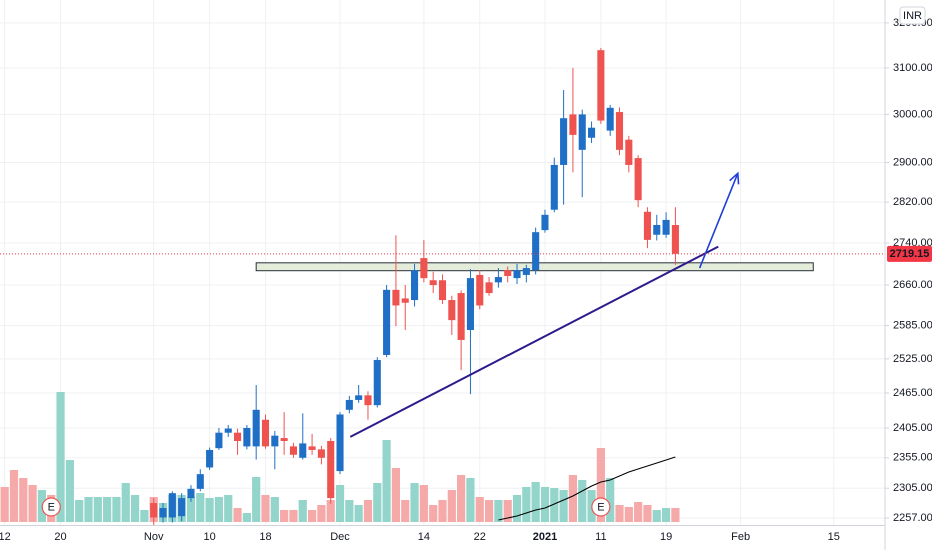  Describe the element at coordinates (912, 162) in the screenshot. I see `y-tick-label: 2900.00` at that location.